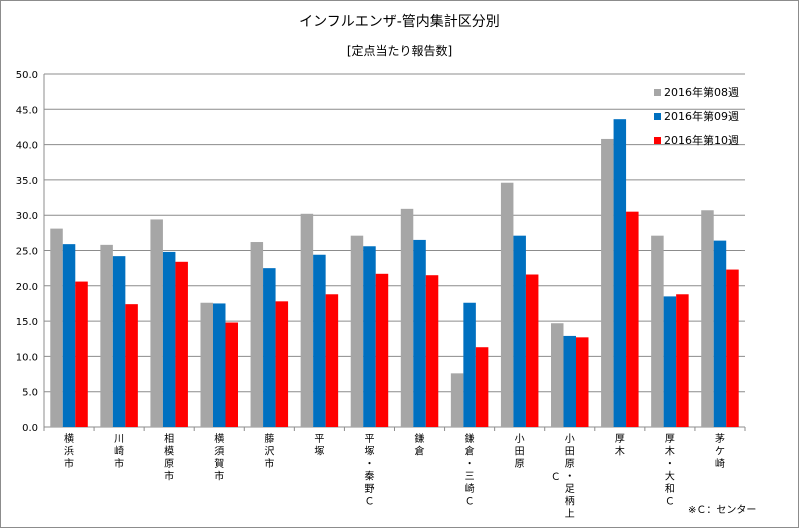 The width and height of the screenshot is (799, 528). I want to click on x-tick-label: 上, so click(570, 514).